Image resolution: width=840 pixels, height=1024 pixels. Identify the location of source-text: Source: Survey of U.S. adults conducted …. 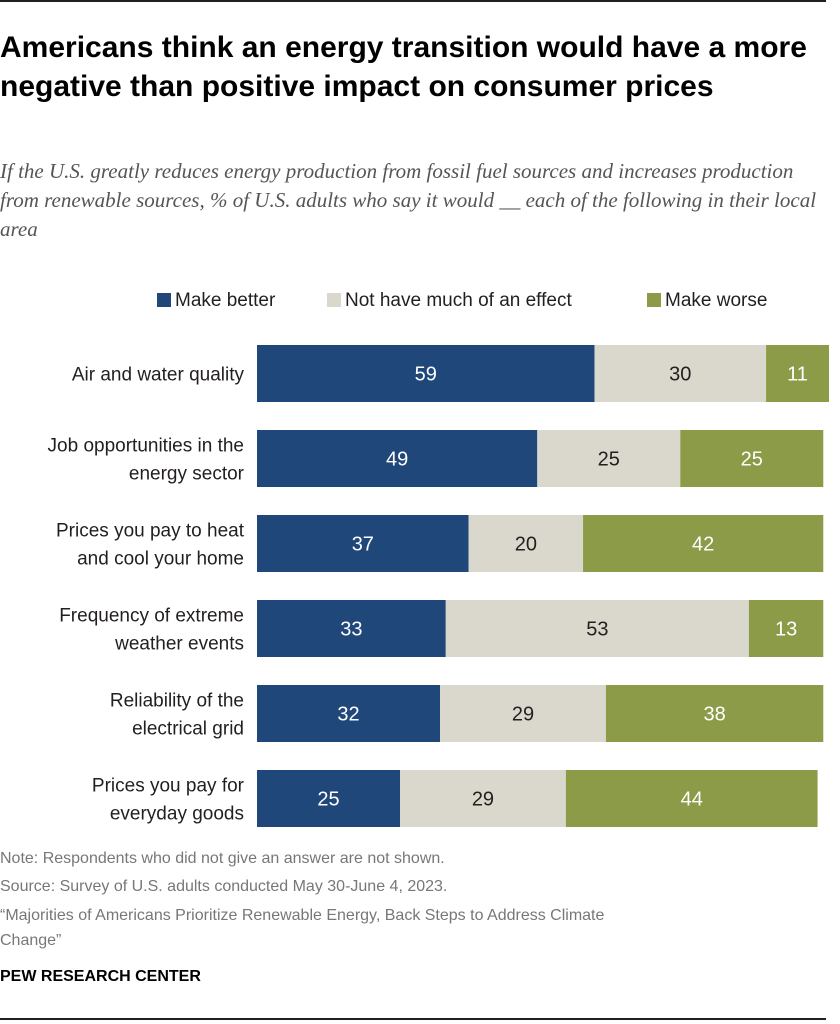
(224, 886).